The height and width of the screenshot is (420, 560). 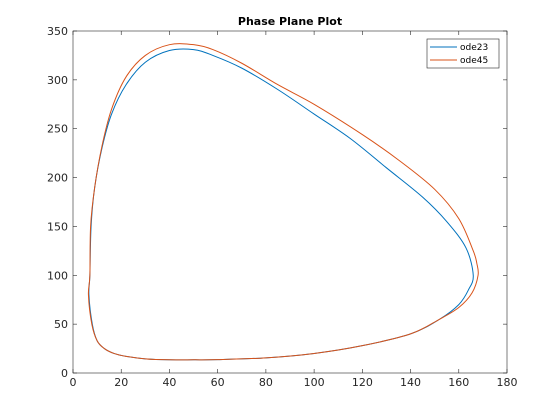 I want to click on x-tick-label: 100, so click(x=314, y=382).